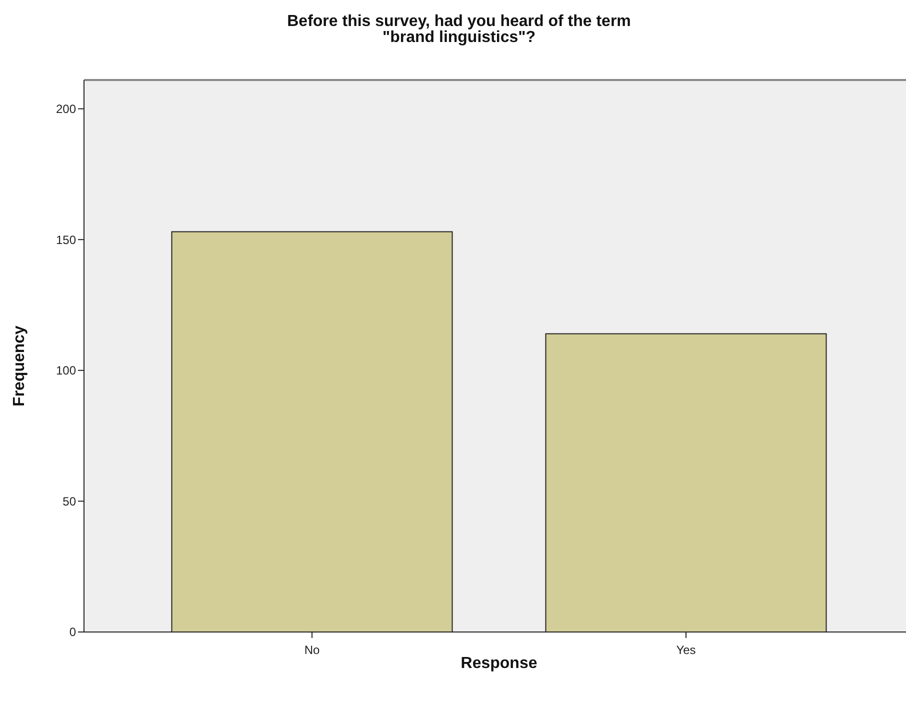 The image size is (906, 702). What do you see at coordinates (499, 663) in the screenshot?
I see `x-axis-title: Response` at bounding box center [499, 663].